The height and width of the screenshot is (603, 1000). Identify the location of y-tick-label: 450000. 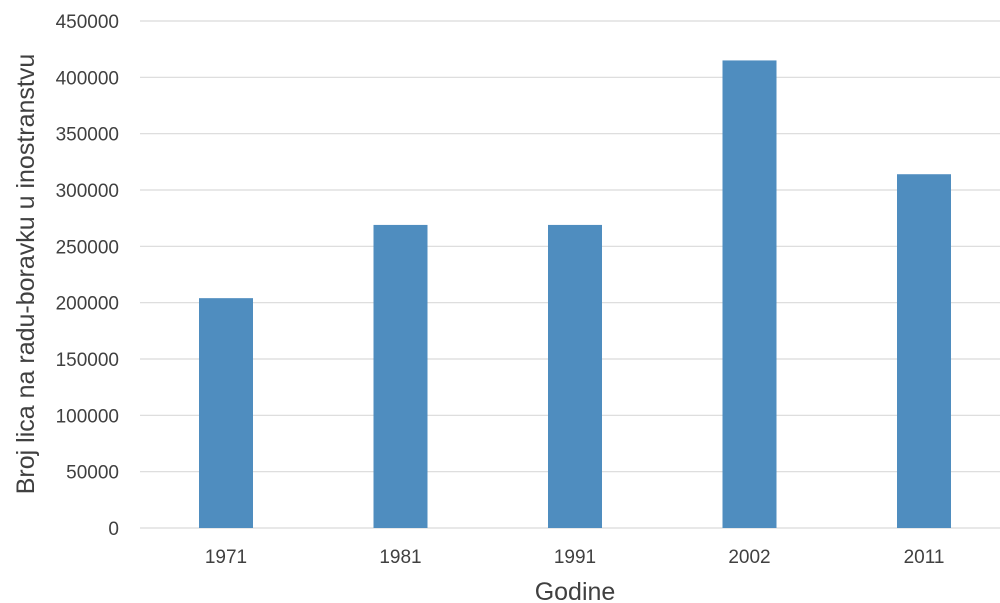
(87, 22).